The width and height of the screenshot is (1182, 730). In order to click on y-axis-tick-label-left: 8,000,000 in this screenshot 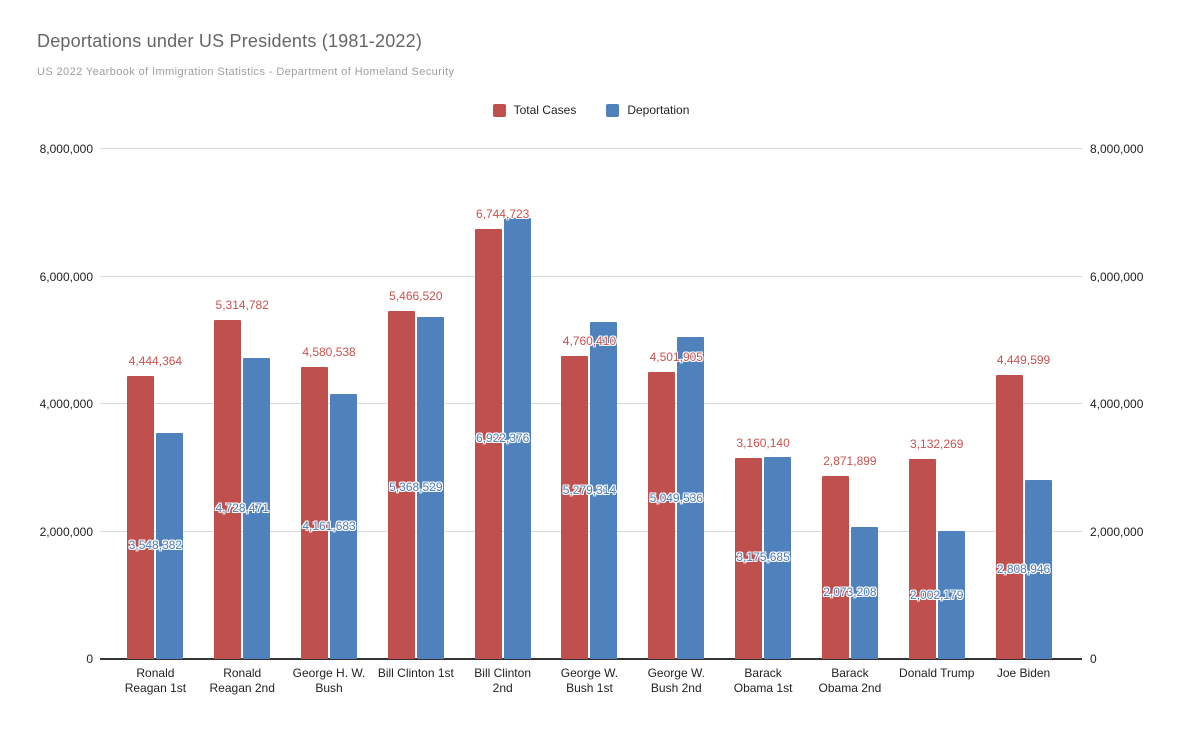, I will do `click(66, 149)`.